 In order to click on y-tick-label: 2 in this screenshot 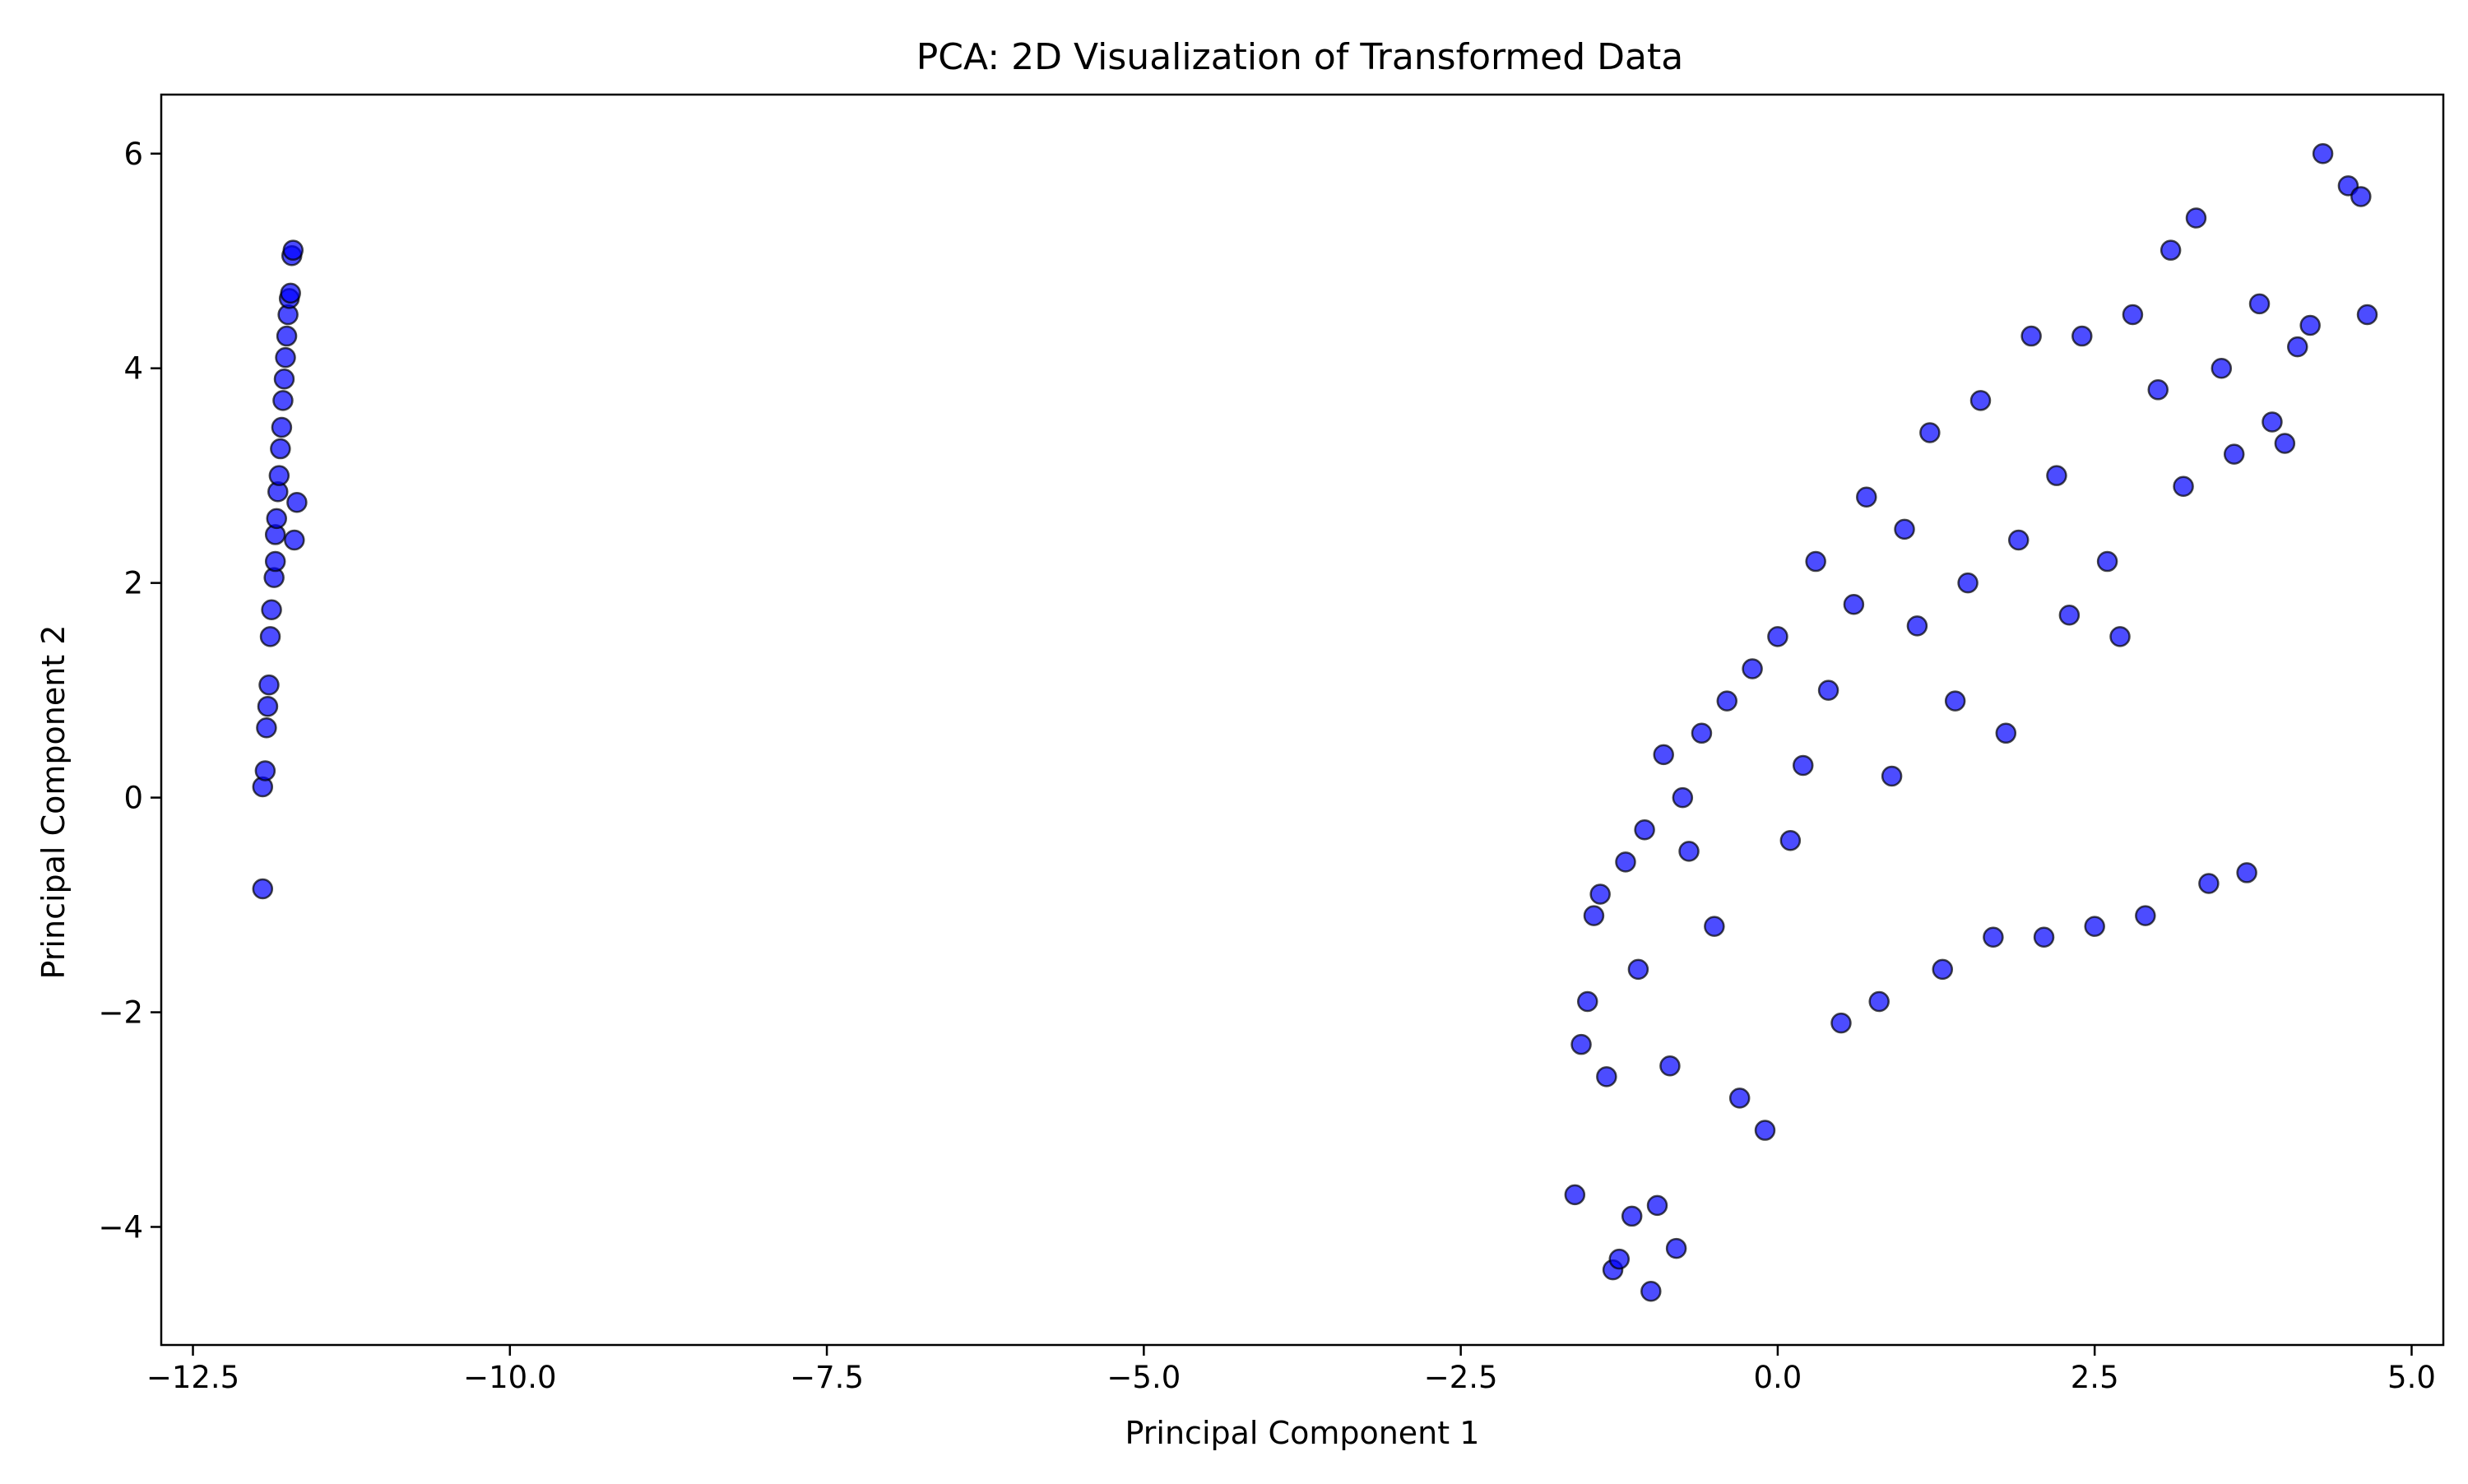, I will do `click(133, 583)`.